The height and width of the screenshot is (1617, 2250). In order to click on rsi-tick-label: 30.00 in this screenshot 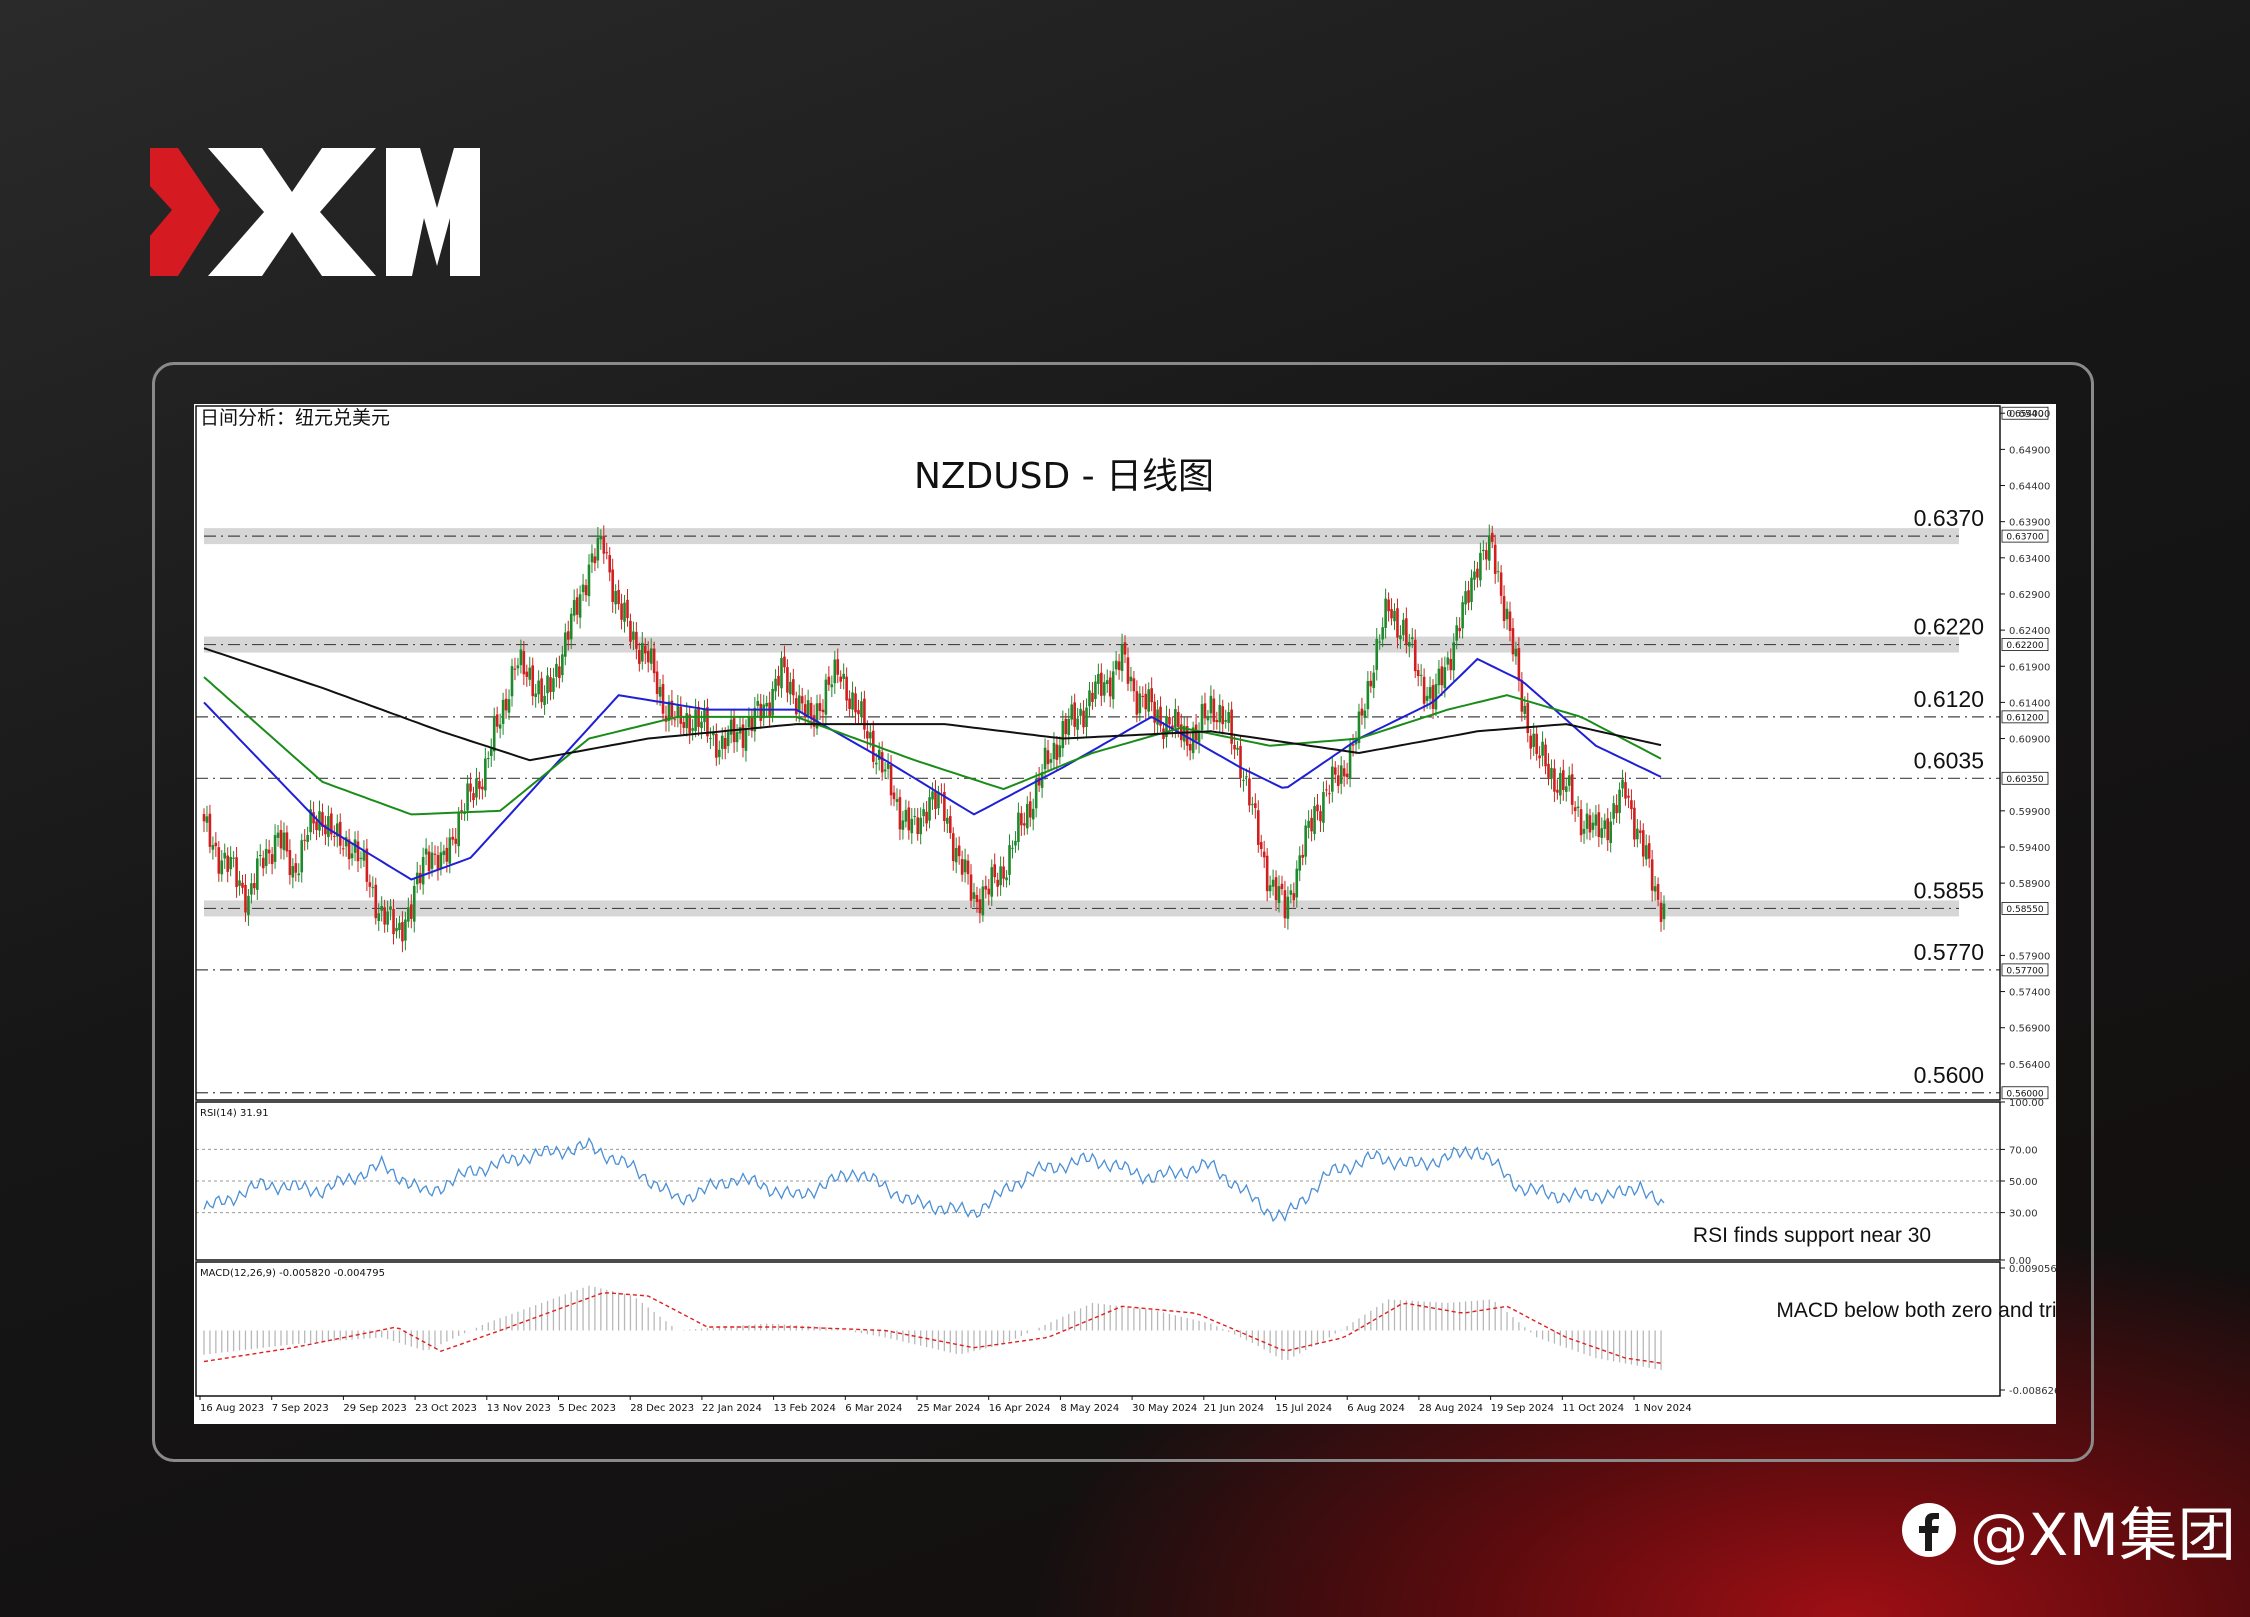, I will do `click(2023, 1214)`.